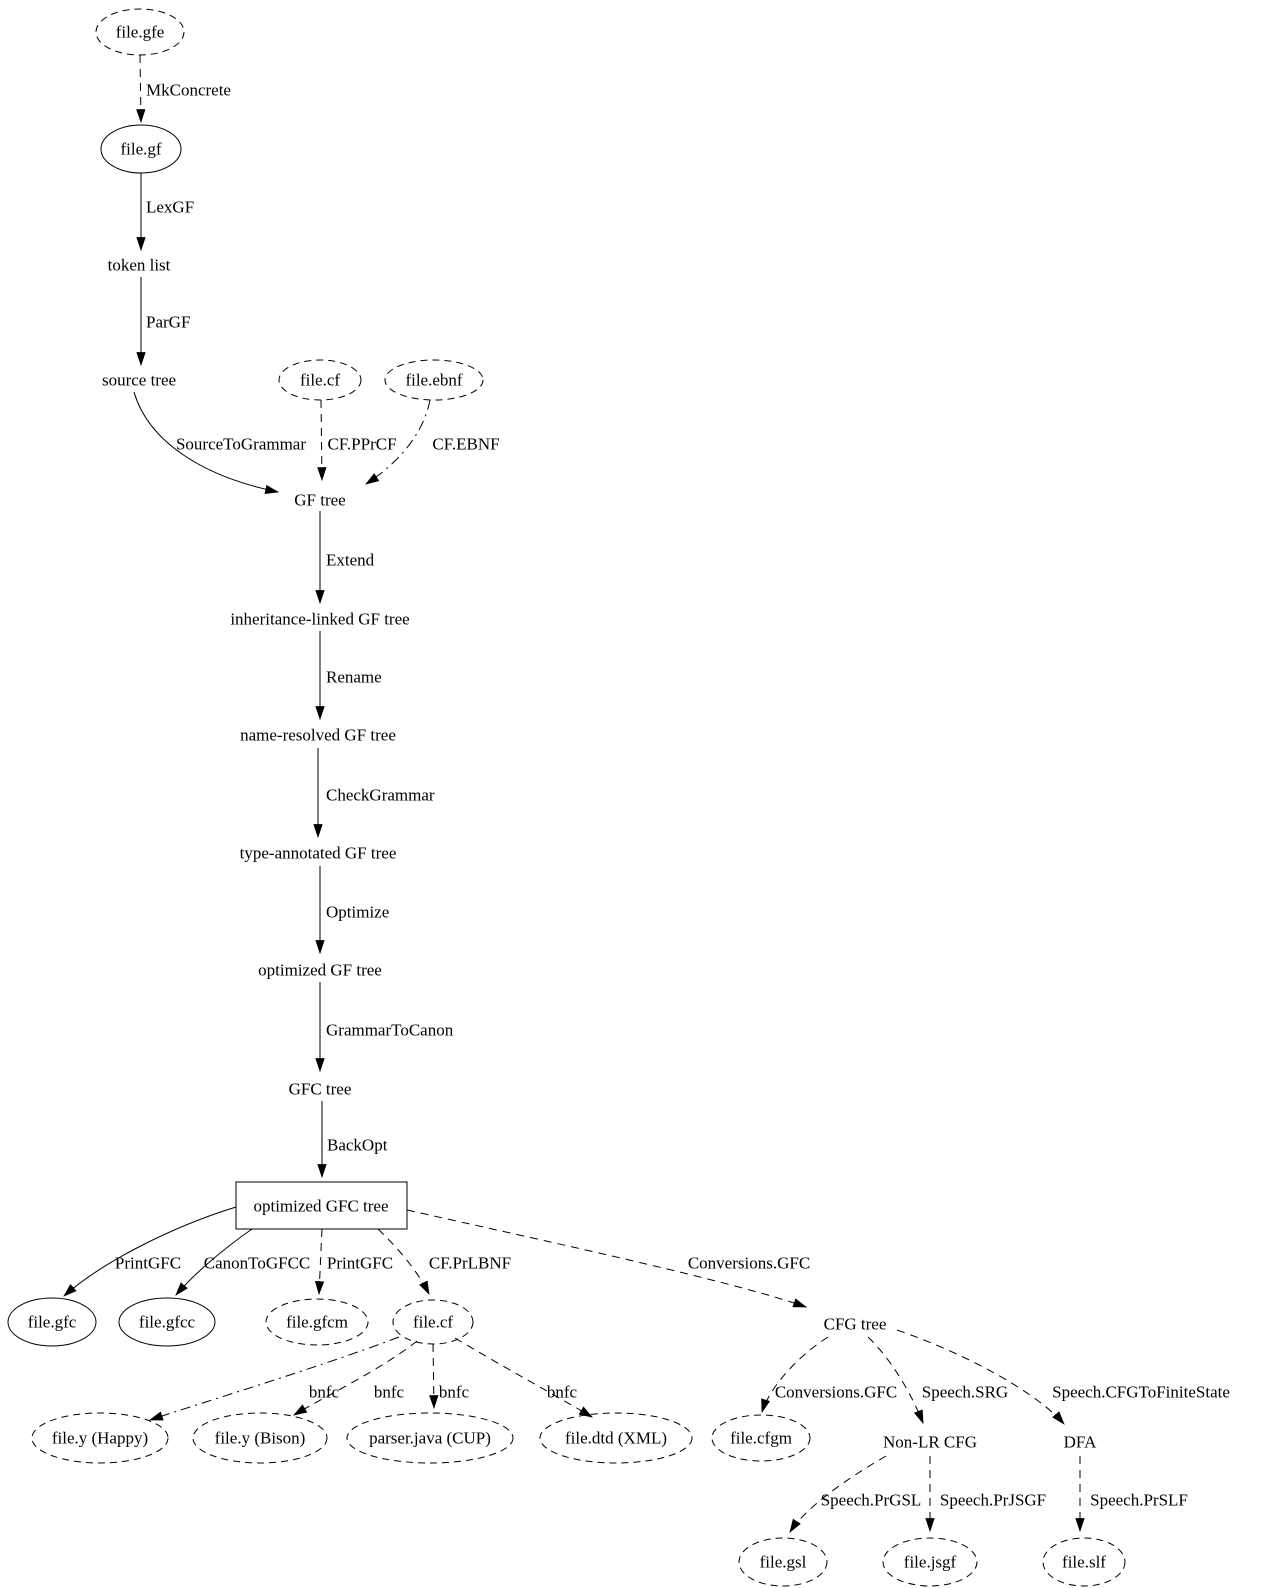  I want to click on edge-box-to-cfg-tree, so click(607, 1258).